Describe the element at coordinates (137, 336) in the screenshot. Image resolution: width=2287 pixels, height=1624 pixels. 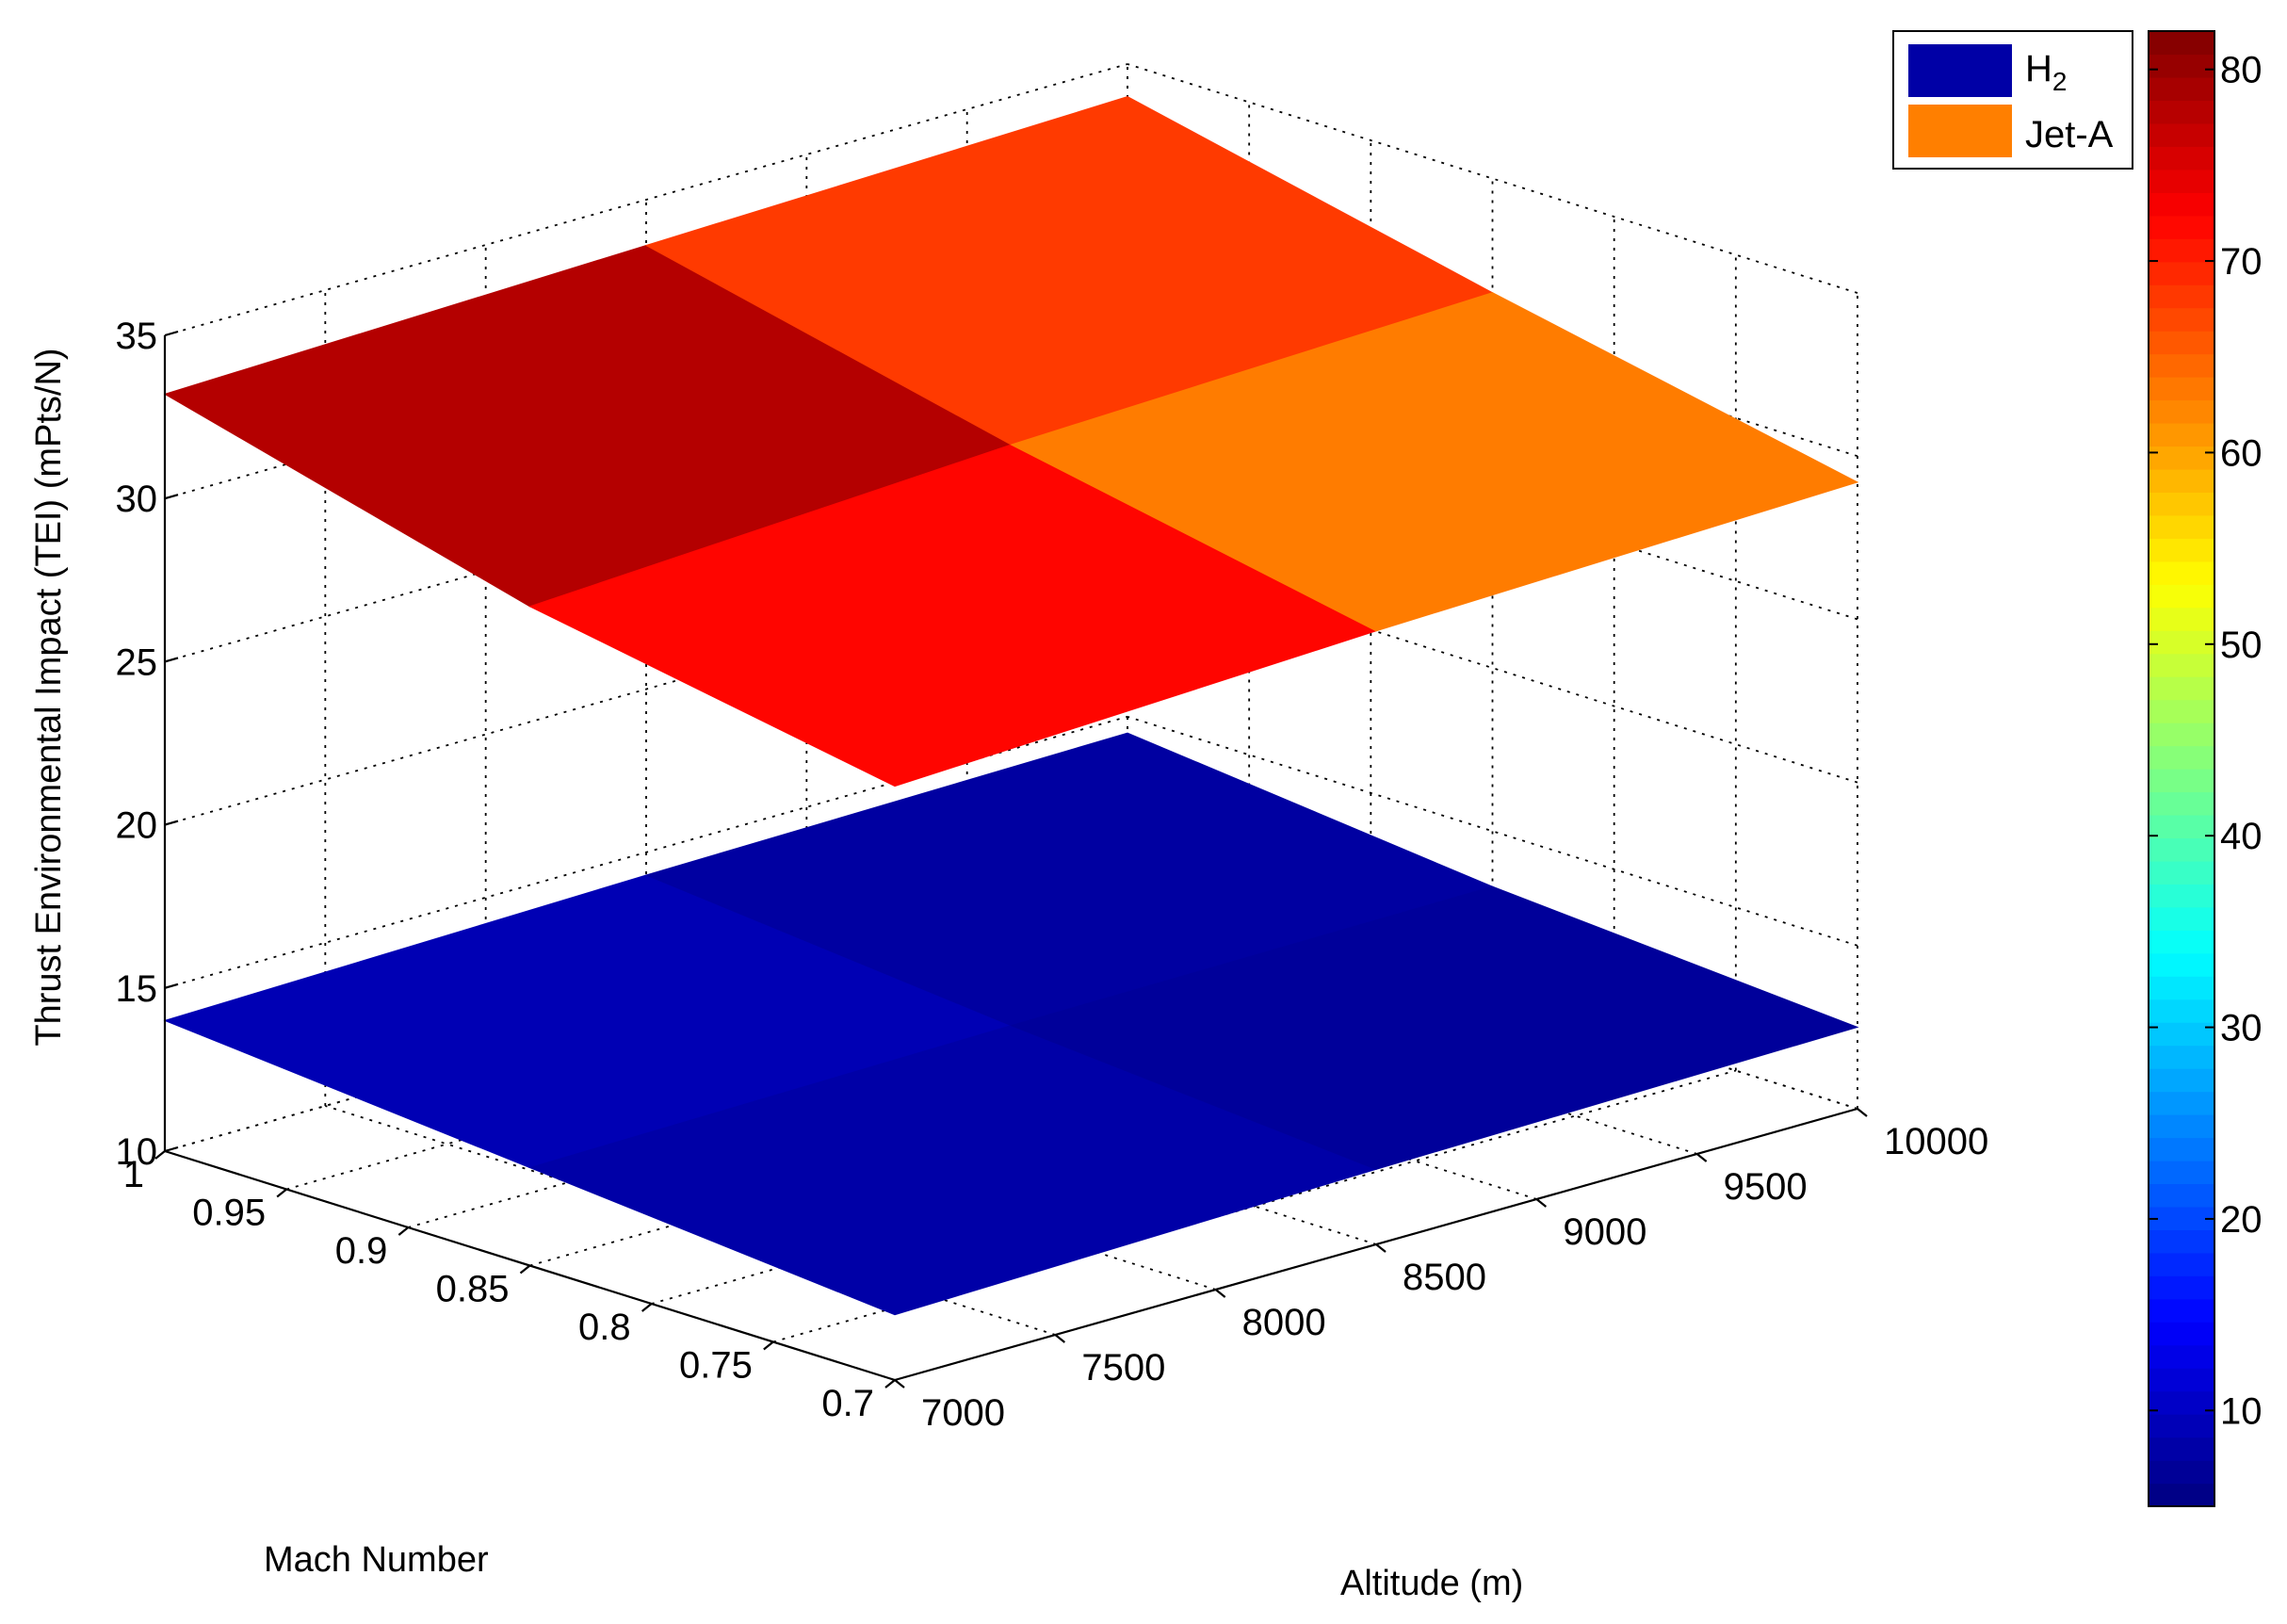
I see `tei-tick-label: 35` at that location.